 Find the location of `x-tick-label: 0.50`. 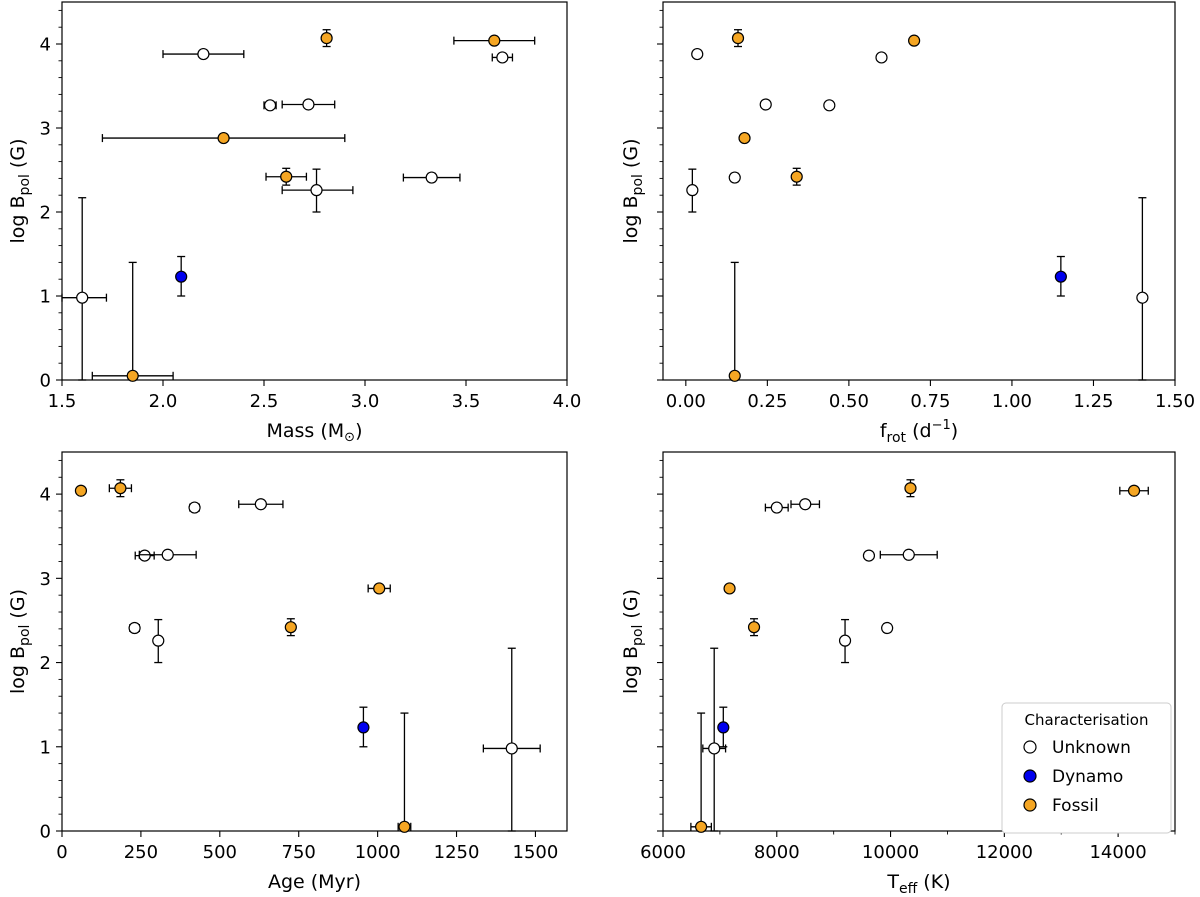

x-tick-label: 0.50 is located at coordinates (849, 401).